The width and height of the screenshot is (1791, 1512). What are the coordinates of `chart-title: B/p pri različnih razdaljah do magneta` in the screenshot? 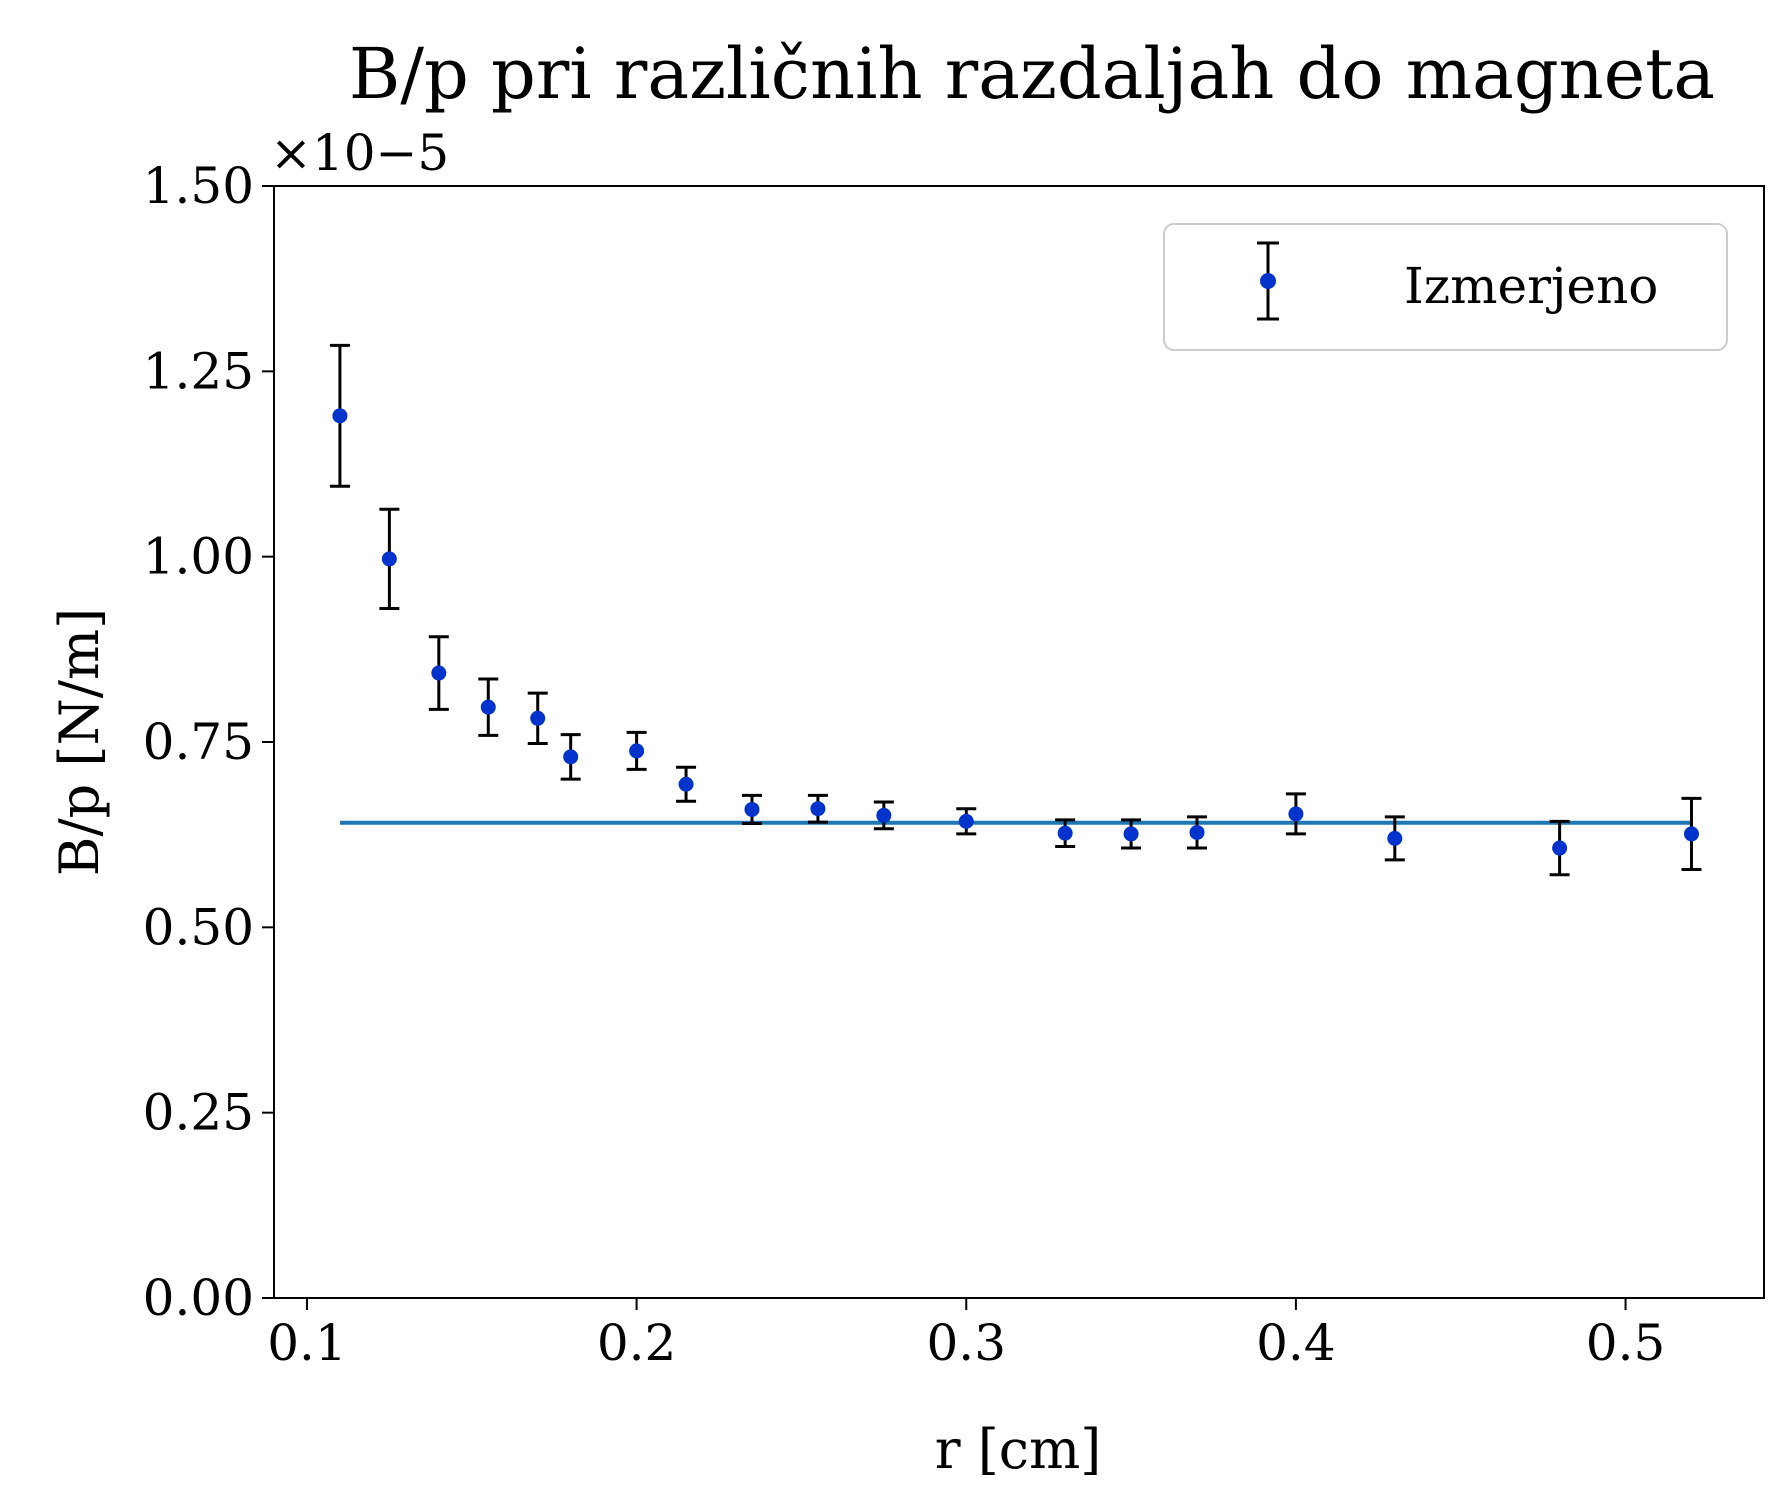 It's located at (1032, 74).